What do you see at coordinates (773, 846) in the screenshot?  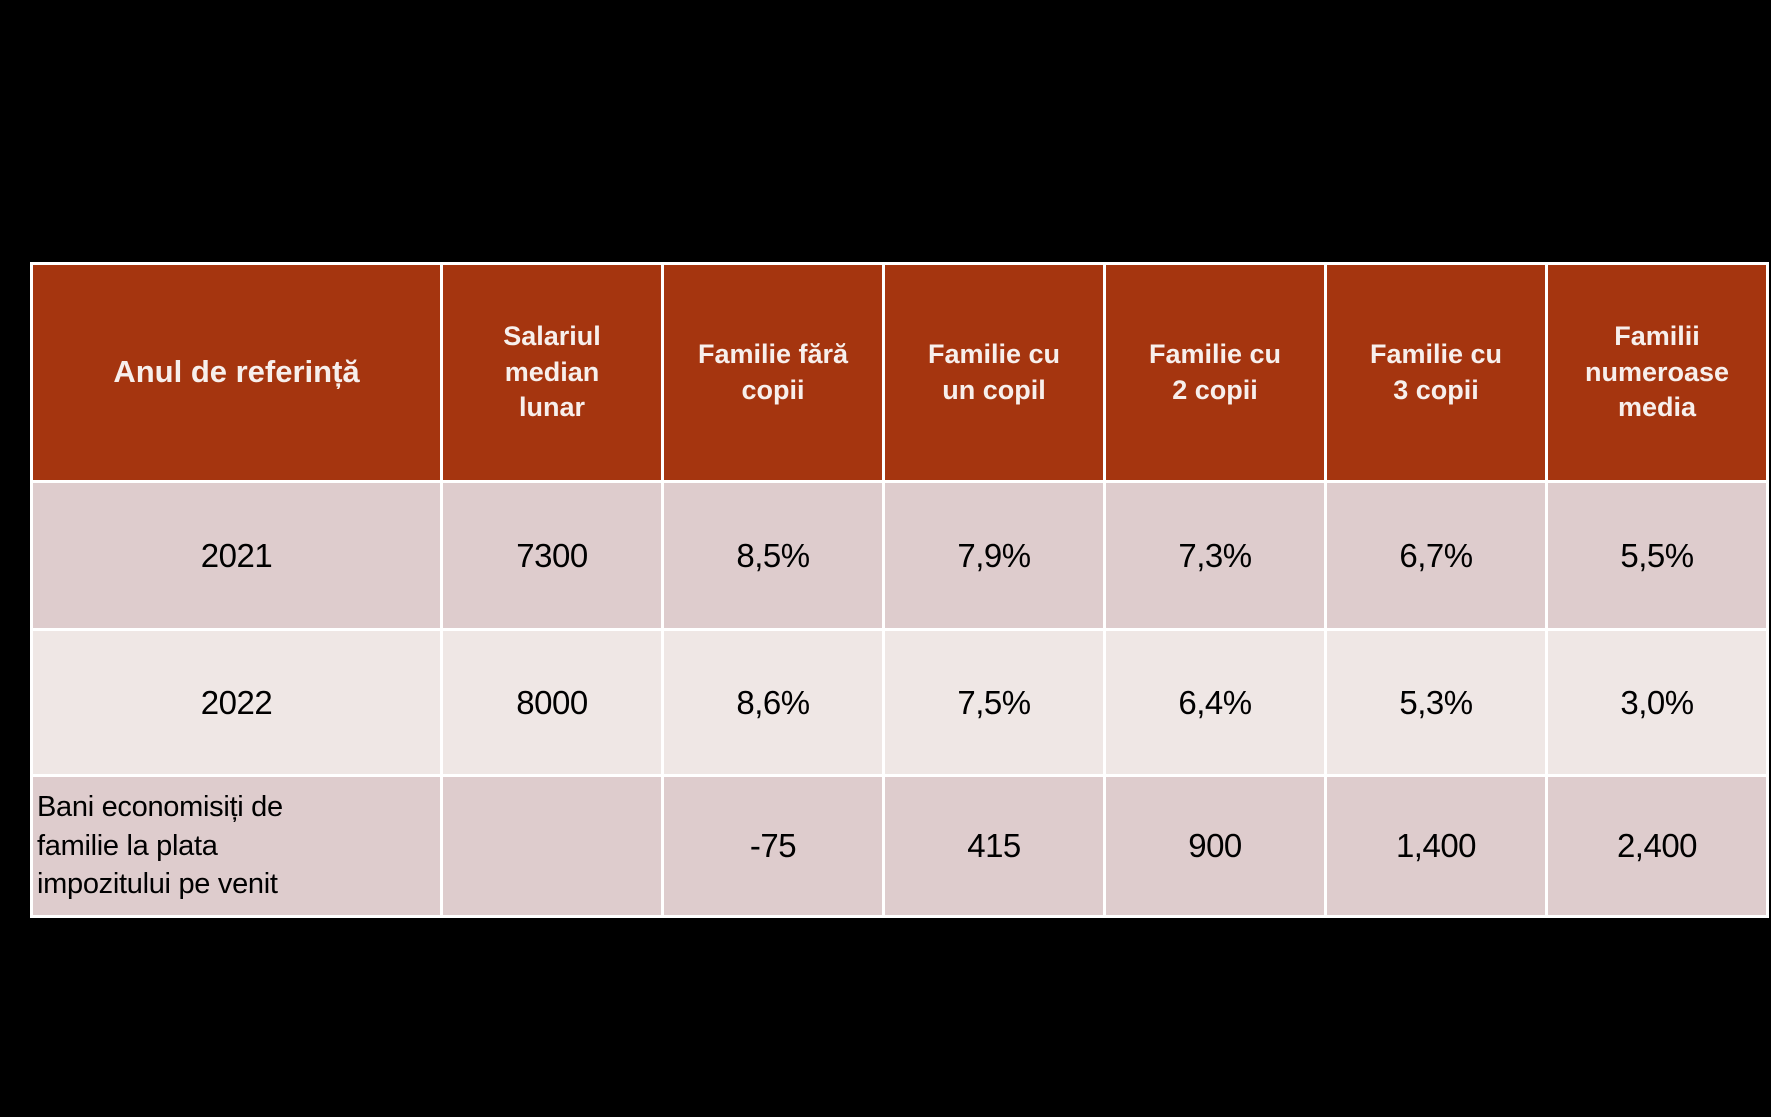 I see `savings-cell: -75` at bounding box center [773, 846].